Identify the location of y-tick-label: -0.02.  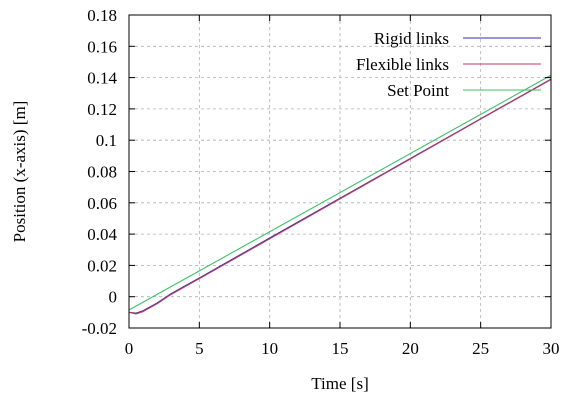
(99, 328).